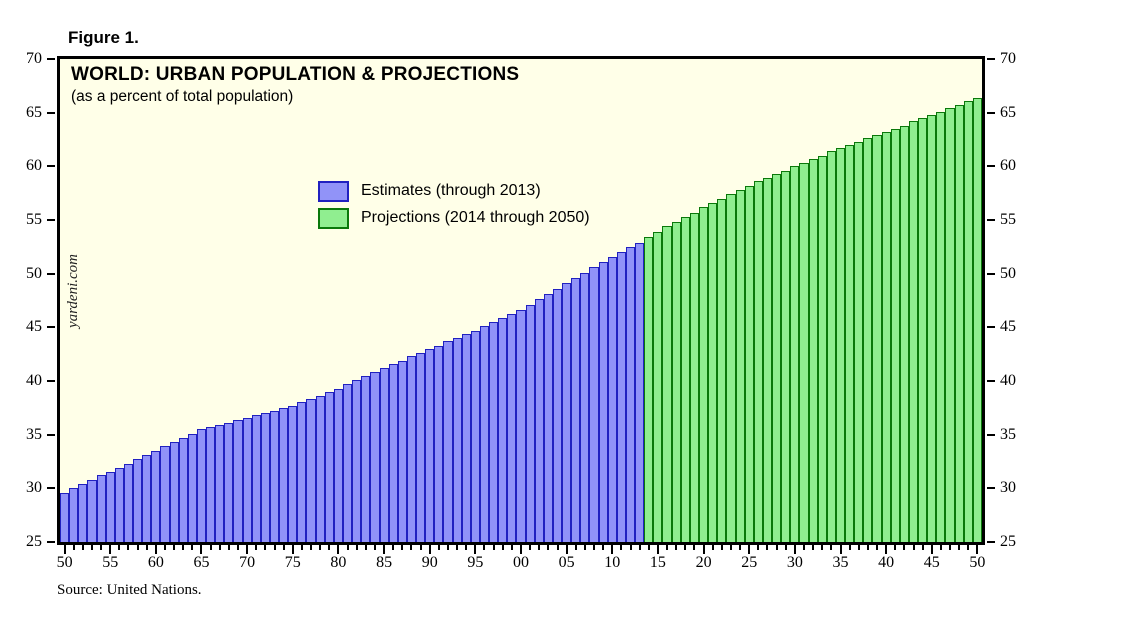  What do you see at coordinates (192, 487) in the screenshot?
I see `bar-1964` at bounding box center [192, 487].